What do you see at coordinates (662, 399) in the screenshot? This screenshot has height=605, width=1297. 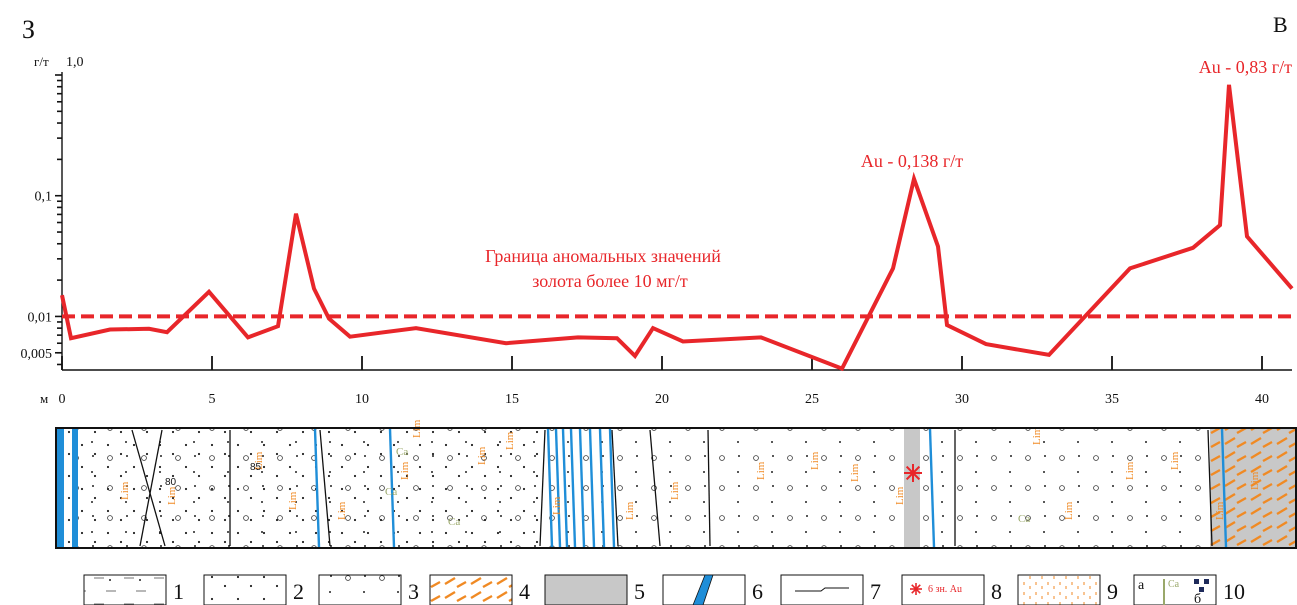 I see `x-tick-label-4: 20` at bounding box center [662, 399].